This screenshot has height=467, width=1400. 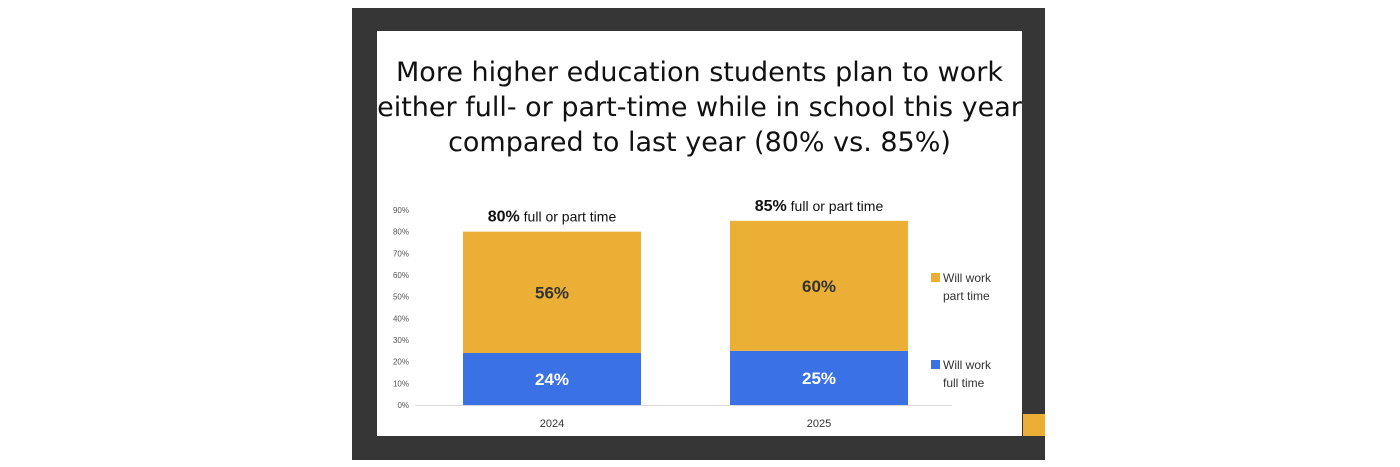 What do you see at coordinates (967, 278) in the screenshot?
I see `legend-label-part-time: Will work` at bounding box center [967, 278].